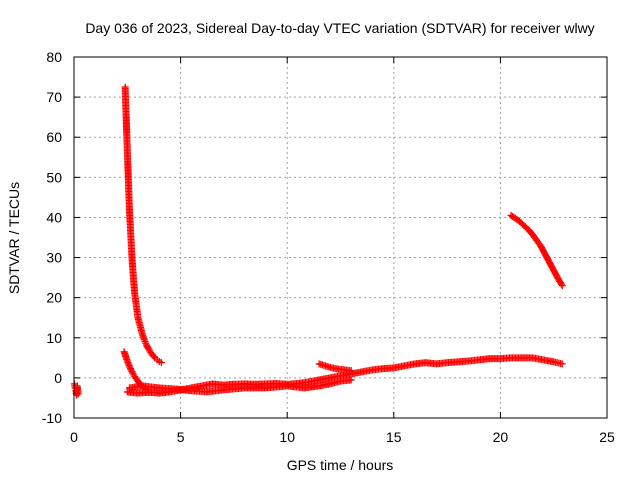 The image size is (640, 480). Describe the element at coordinates (394, 437) in the screenshot. I see `x-tick-label: 15` at that location.